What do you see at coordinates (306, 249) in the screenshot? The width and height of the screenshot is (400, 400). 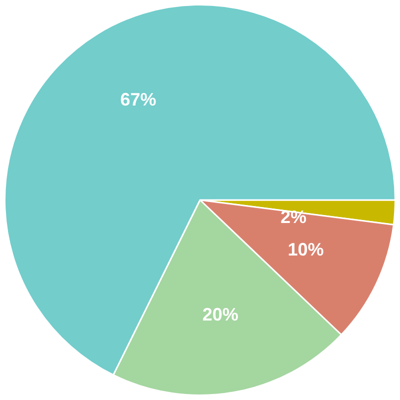 I see `data-label: 10%` at bounding box center [306, 249].